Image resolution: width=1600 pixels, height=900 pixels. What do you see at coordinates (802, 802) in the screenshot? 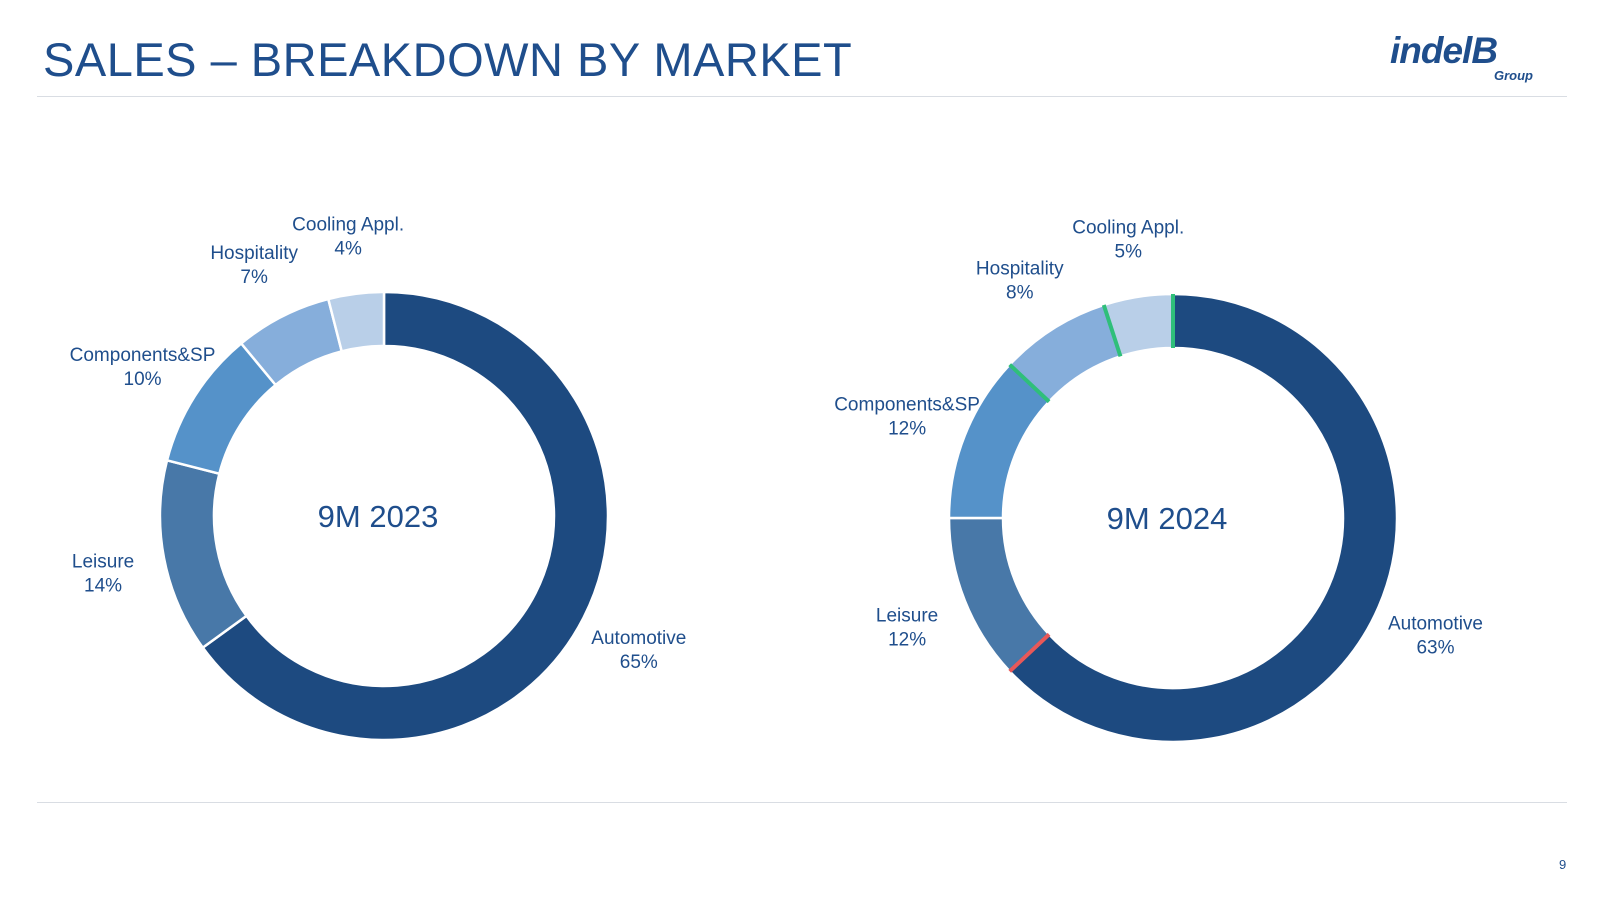
I see `footer-divider` at bounding box center [802, 802].